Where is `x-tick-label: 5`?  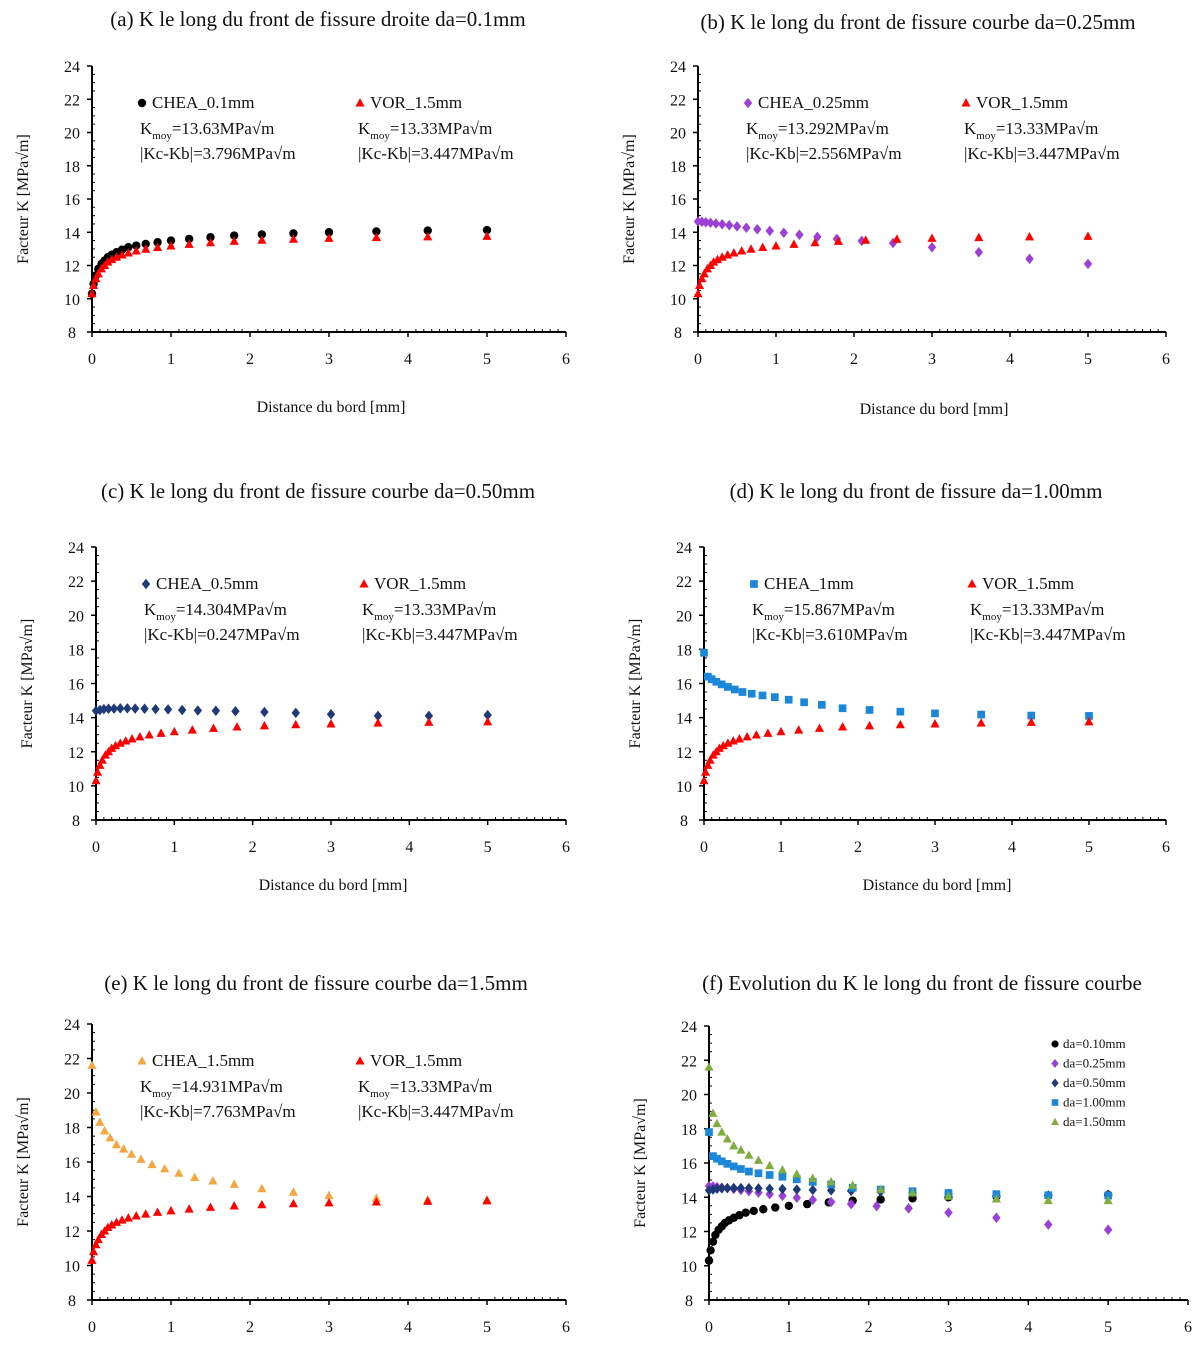
x-tick-label: 5 is located at coordinates (1108, 1327).